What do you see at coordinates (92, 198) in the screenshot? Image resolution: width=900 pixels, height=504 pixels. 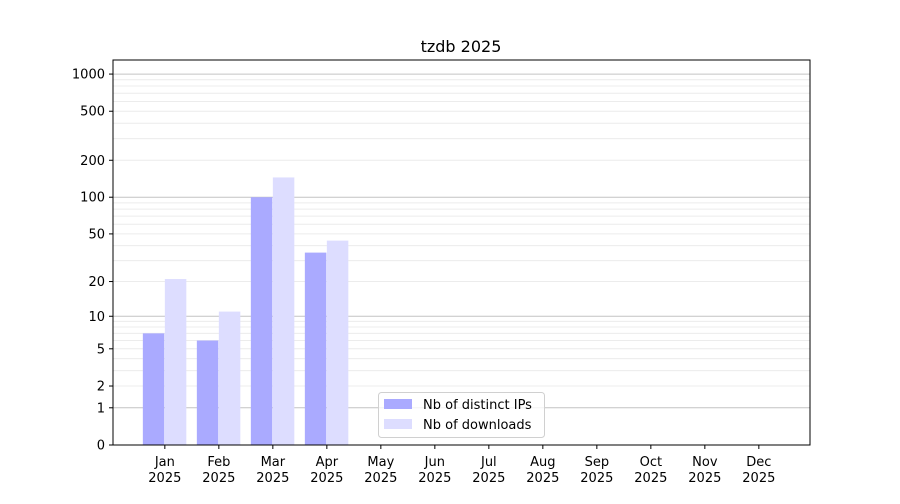 I see `y-tick-label: 100` at bounding box center [92, 198].